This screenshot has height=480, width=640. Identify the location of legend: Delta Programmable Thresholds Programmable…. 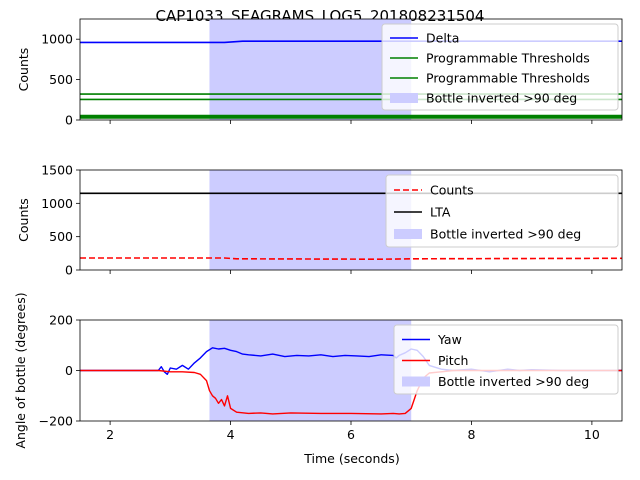
(500, 67).